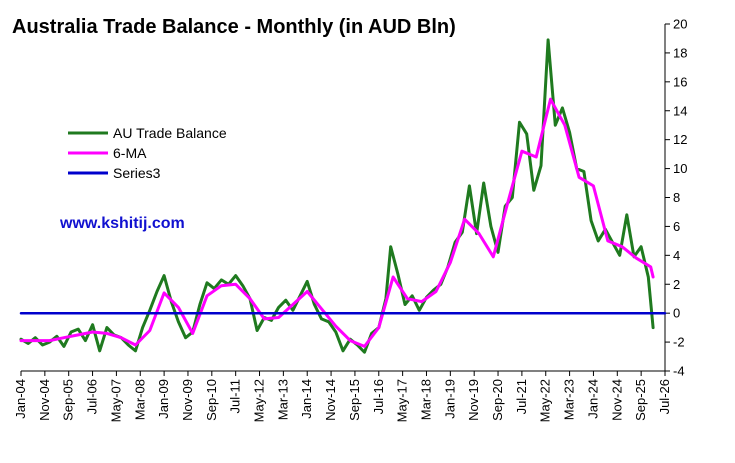 Image resolution: width=735 pixels, height=463 pixels. Describe the element at coordinates (676, 255) in the screenshot. I see `y-tick-label: 4` at that location.